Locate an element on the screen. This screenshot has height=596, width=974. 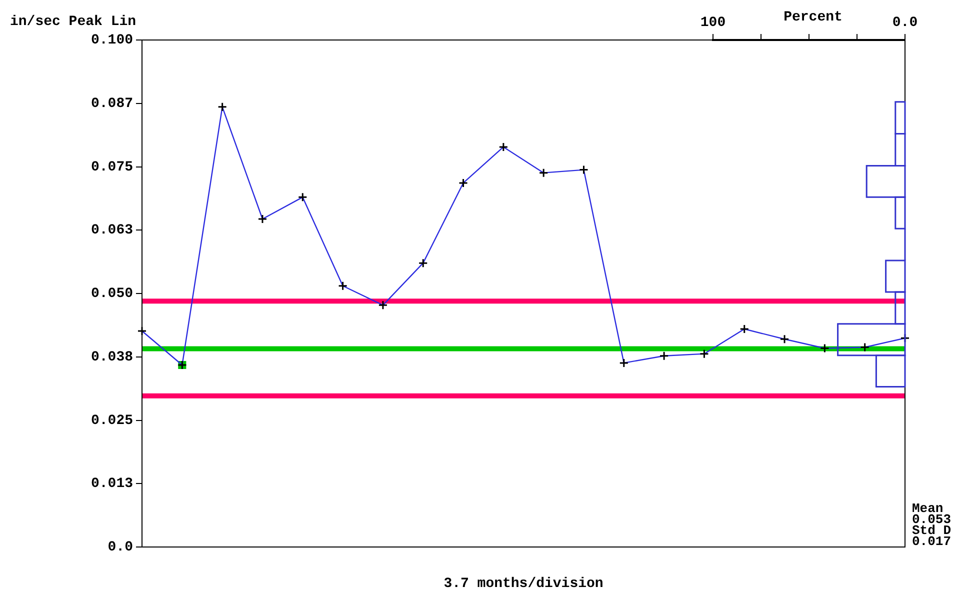
y-tick-label: 0.087 is located at coordinates (111, 104).